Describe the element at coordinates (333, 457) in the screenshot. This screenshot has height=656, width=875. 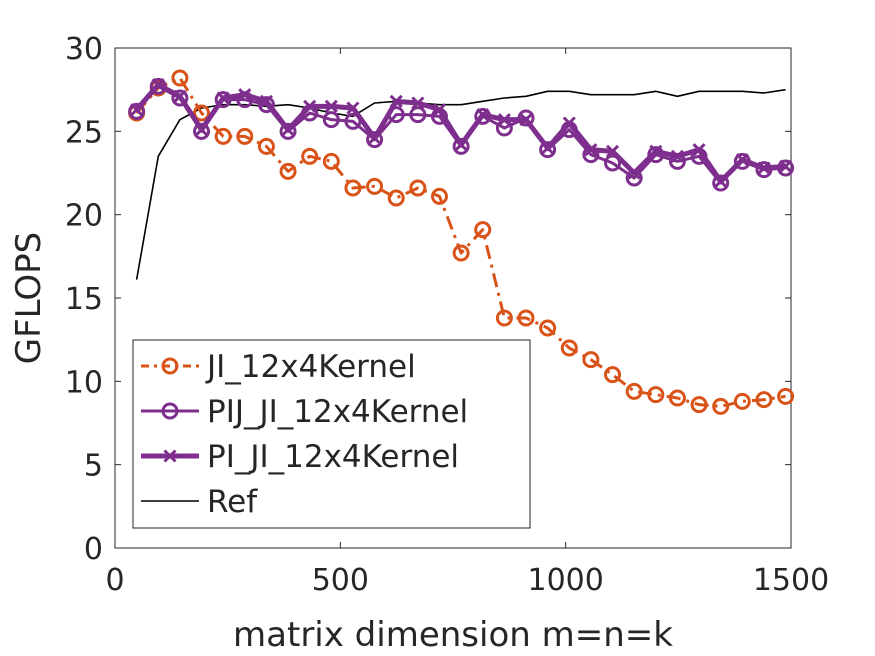
I see `legend-label: PI_JI_12x4Kernel` at that location.